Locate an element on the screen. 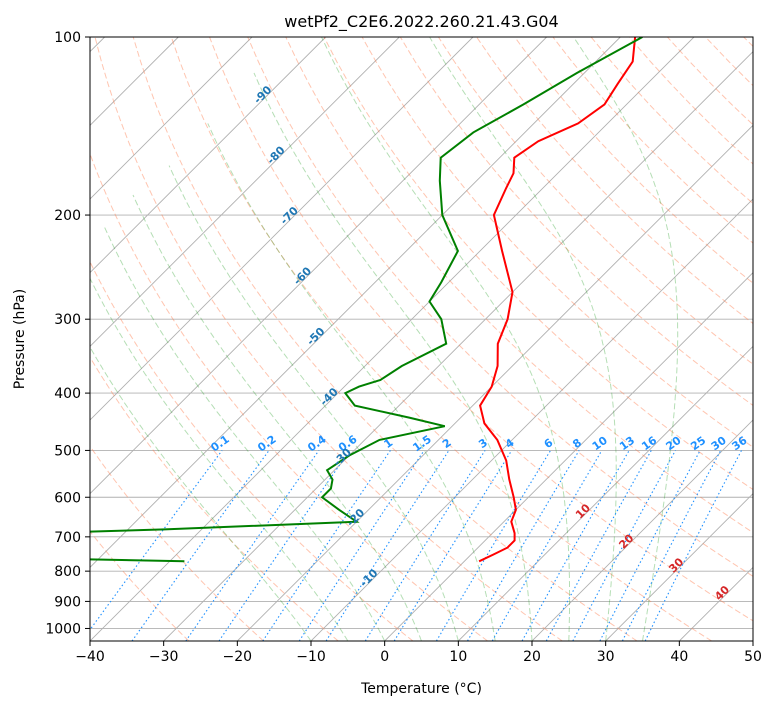 The image size is (775, 708). x-tick-label: −20 is located at coordinates (238, 657).